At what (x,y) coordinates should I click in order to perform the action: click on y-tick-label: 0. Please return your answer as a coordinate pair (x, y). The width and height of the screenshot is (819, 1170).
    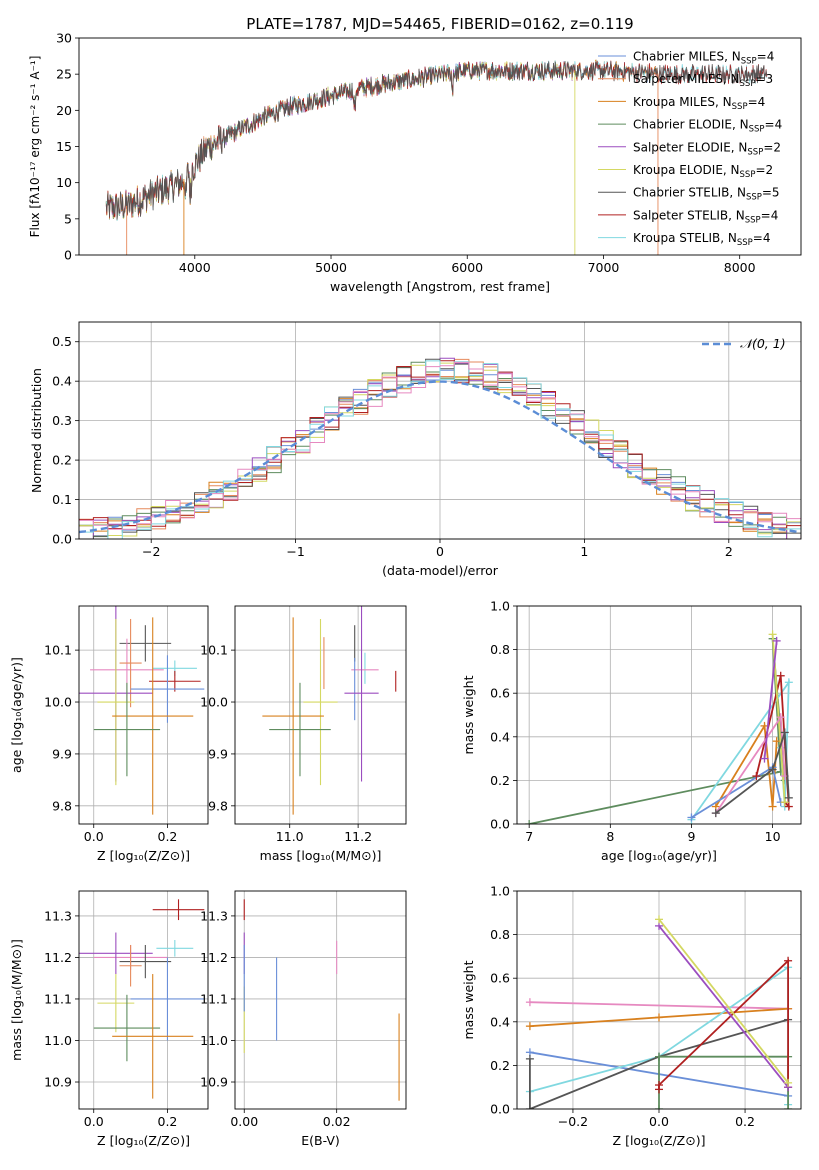
    Looking at the image, I should click on (68, 255).